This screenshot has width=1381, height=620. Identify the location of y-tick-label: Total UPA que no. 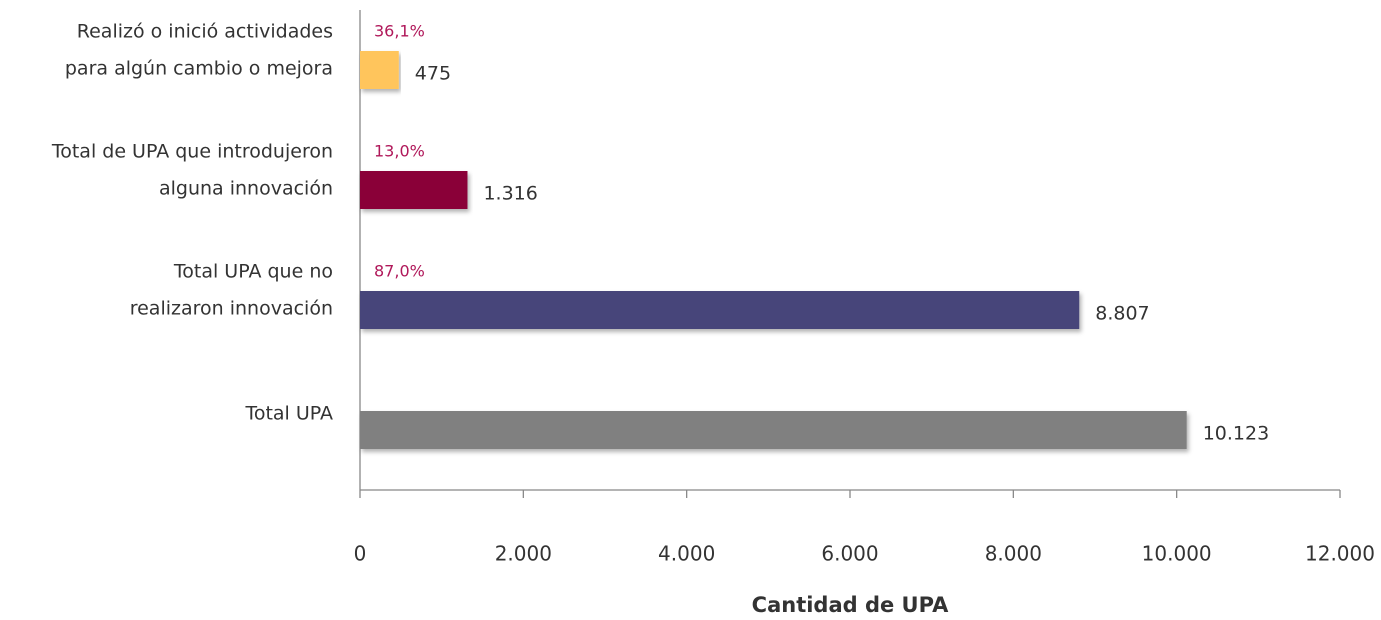
(253, 272).